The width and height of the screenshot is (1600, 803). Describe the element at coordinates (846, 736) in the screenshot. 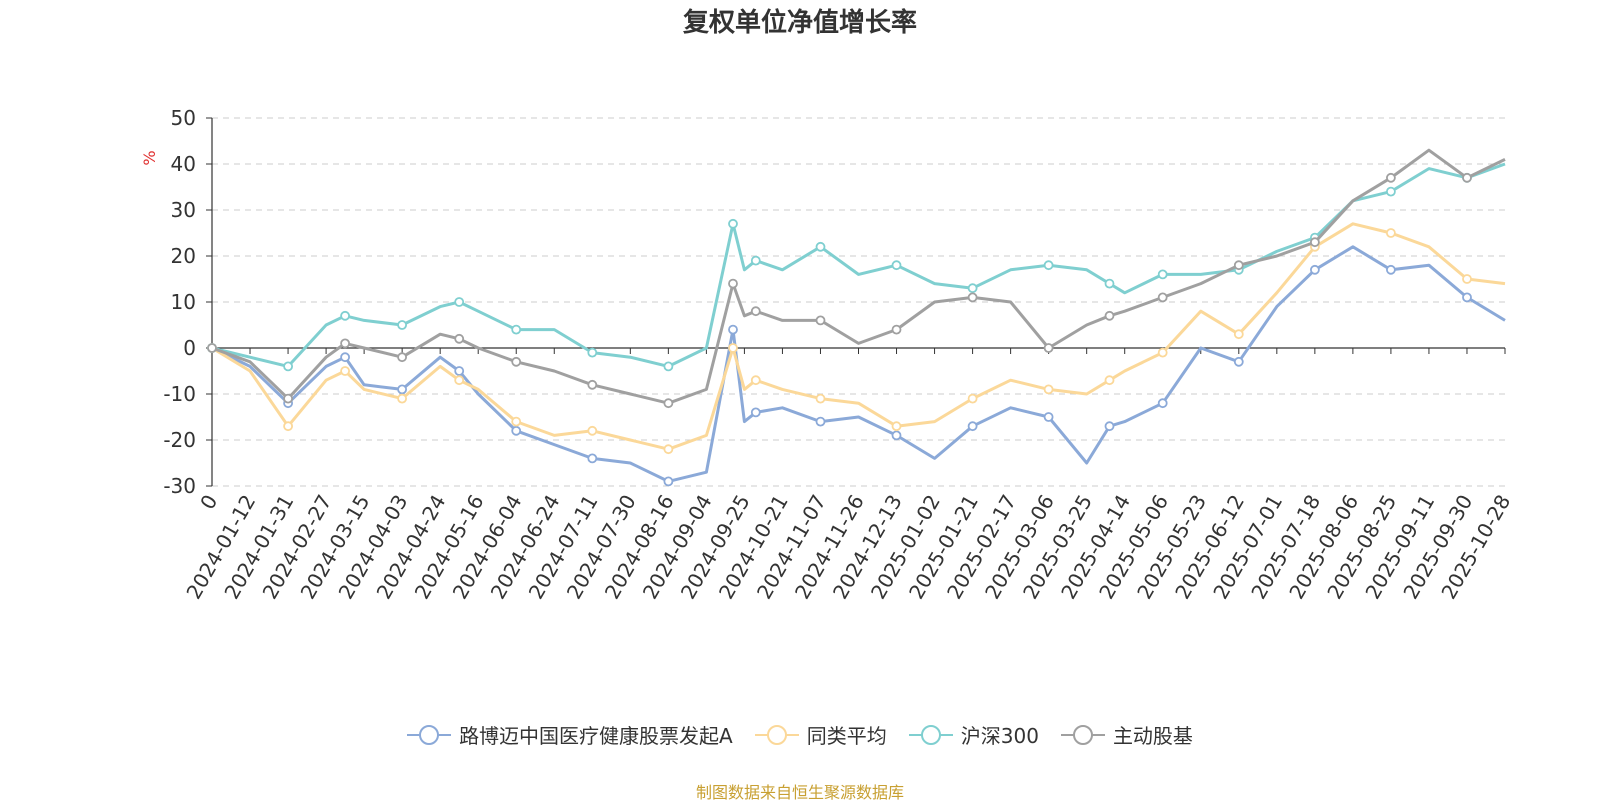

I see `legend-label: 同类平均` at that location.